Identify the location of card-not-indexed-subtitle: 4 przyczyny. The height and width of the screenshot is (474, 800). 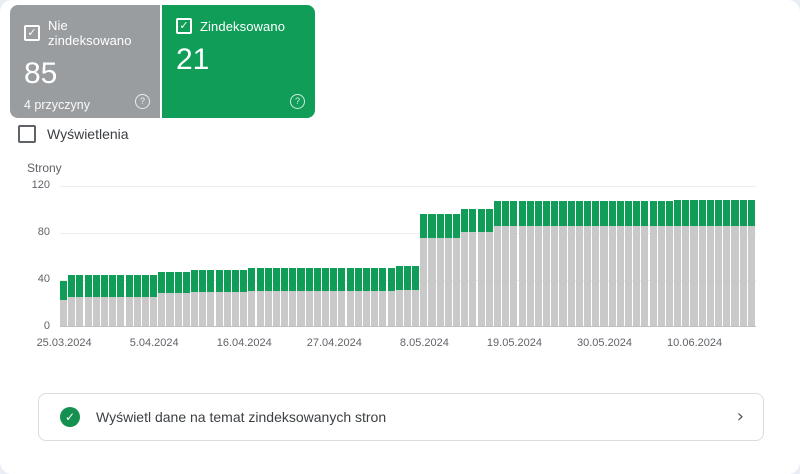
(57, 105).